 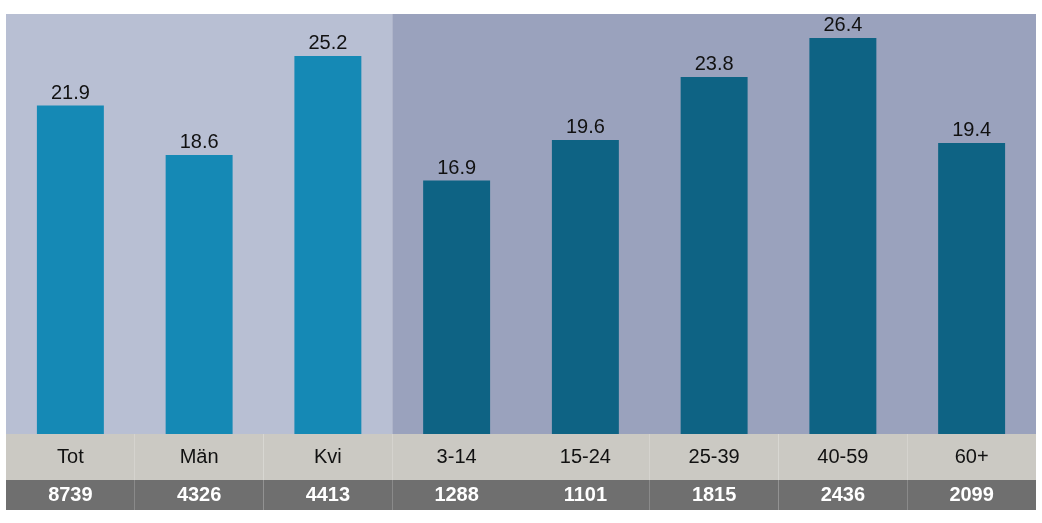 What do you see at coordinates (199, 494) in the screenshot?
I see `text: 4326` at bounding box center [199, 494].